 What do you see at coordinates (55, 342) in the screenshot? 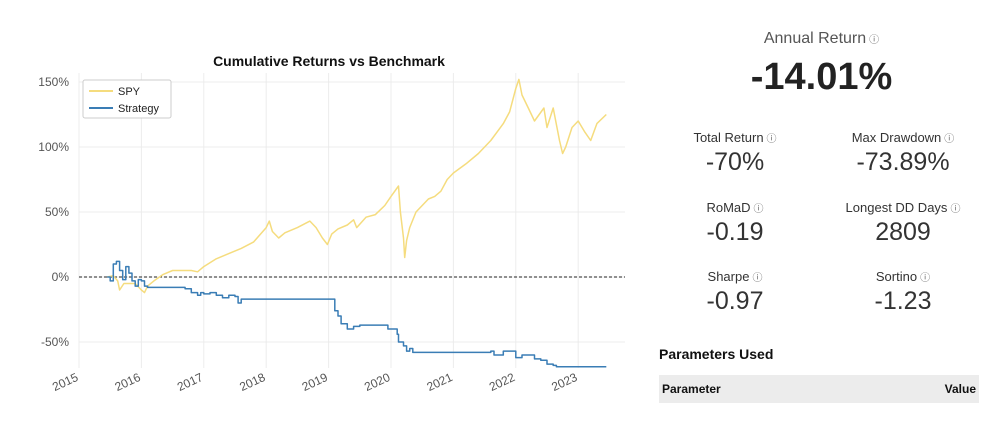
I see `y-tick-label: -50%` at bounding box center [55, 342].